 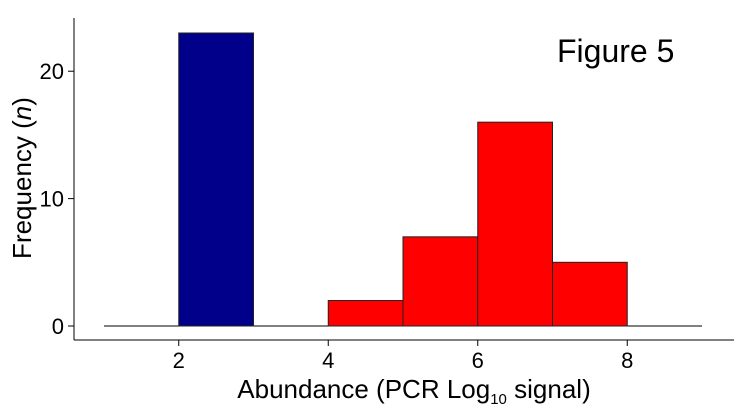 I want to click on y-axis-title: Frequency (n), so click(x=22, y=178).